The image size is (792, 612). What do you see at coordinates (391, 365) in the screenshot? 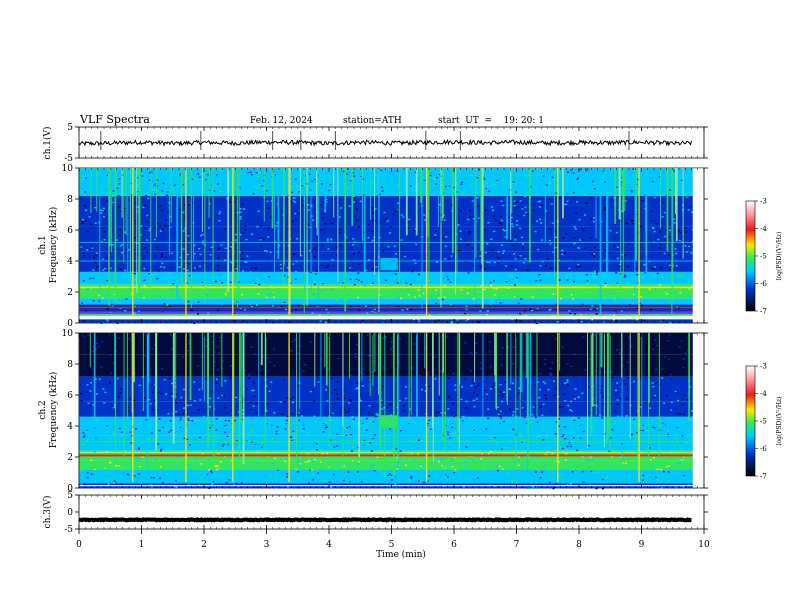
I see `spectrum-band` at bounding box center [391, 365].